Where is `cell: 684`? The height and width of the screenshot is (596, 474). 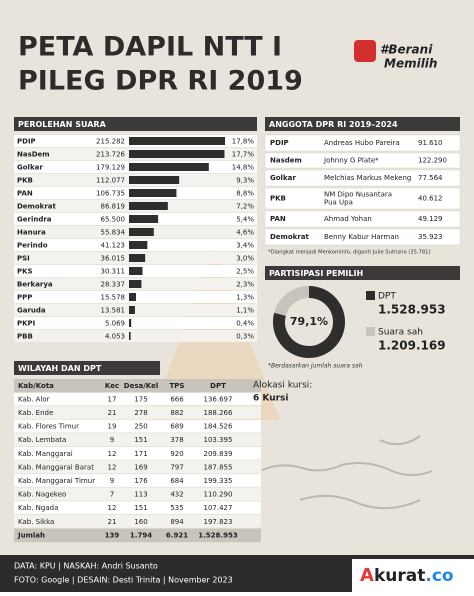
cell: 684 is located at coordinates (177, 481).